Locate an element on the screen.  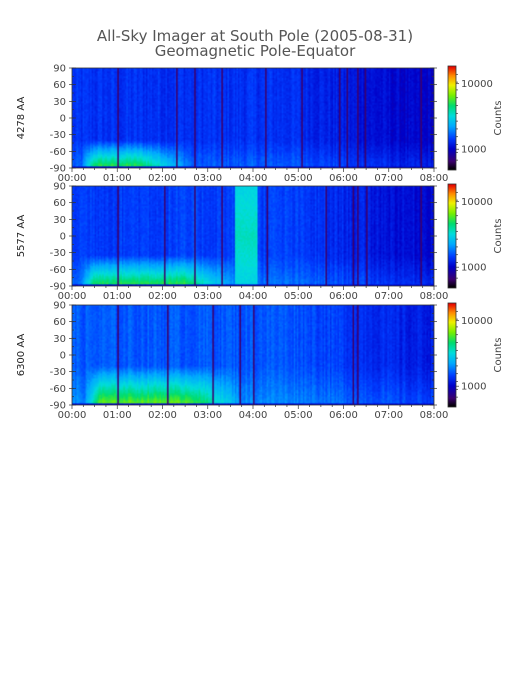
y-axis-label: 5577 AA is located at coordinates (21, 236).